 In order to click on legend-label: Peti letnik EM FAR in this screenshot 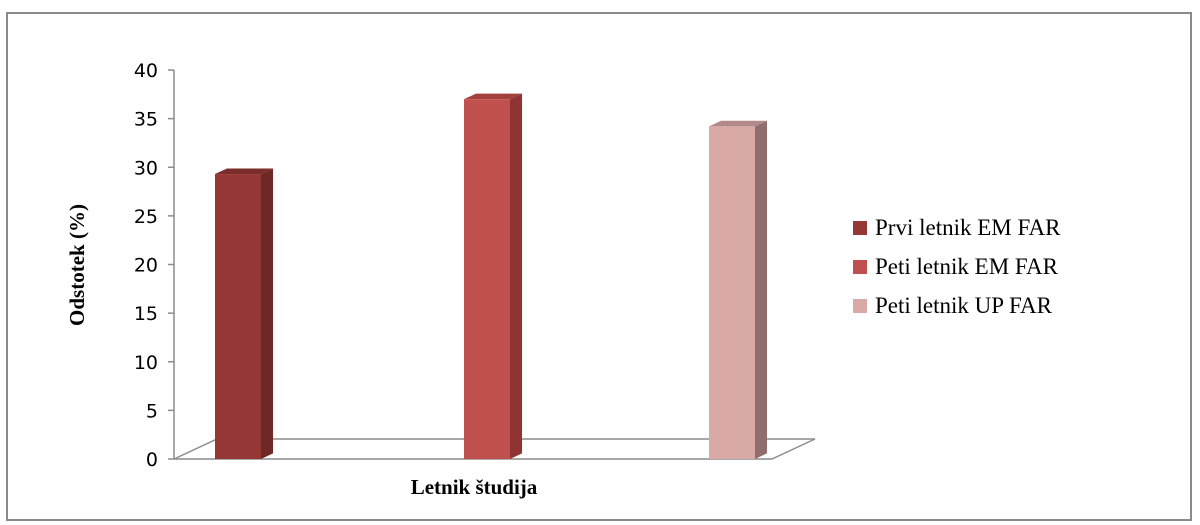, I will do `click(967, 266)`.